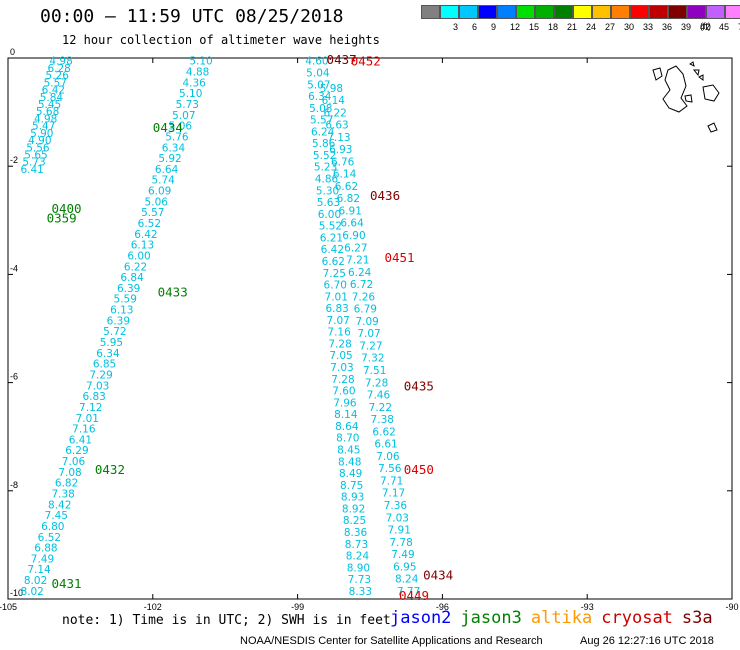 This screenshot has height=650, width=740. What do you see at coordinates (385, 195) in the screenshot?
I see `pass-time-label: 0436` at bounding box center [385, 195].